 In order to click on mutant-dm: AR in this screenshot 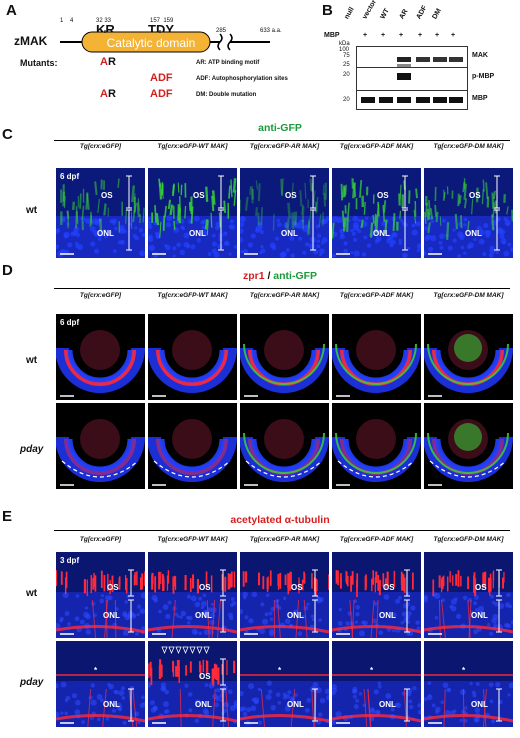, I will do `click(108, 94)`.